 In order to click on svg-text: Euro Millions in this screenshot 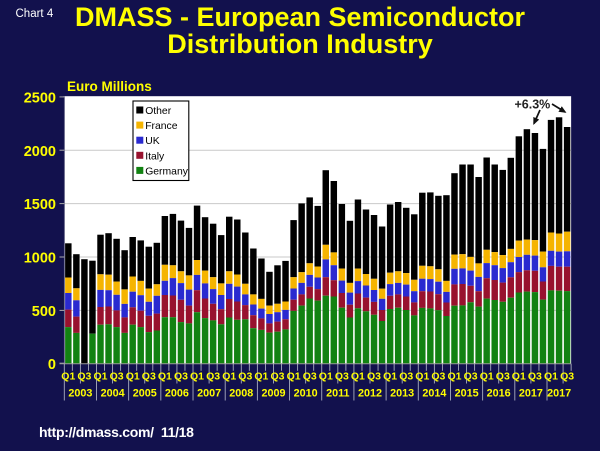, I will do `click(109, 86)`.